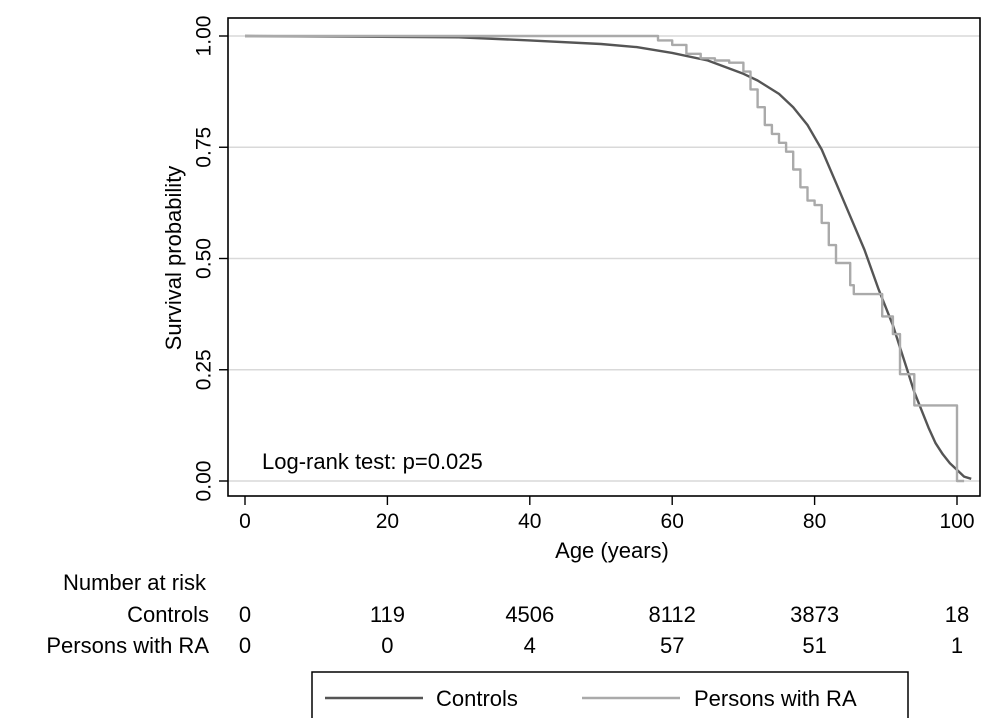 The height and width of the screenshot is (718, 982). Describe the element at coordinates (387, 521) in the screenshot. I see `x-tick-label: 20` at that location.